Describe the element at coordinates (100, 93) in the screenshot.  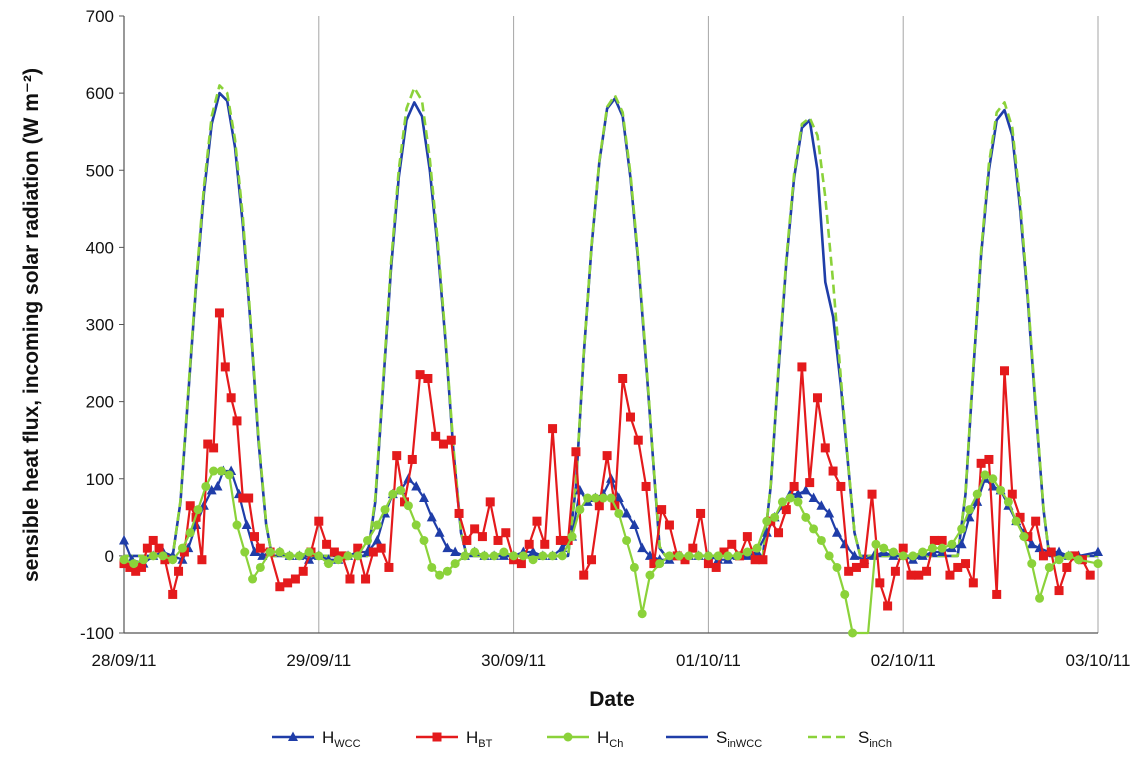
I see `y-tick-label: 600` at that location.